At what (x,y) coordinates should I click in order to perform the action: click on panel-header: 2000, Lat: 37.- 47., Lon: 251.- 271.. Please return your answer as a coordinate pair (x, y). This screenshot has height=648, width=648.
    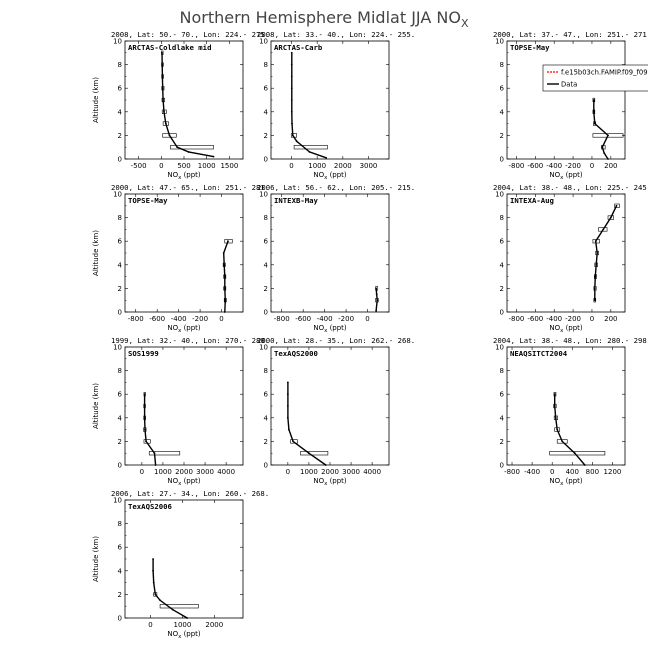
    Looking at the image, I should click on (570, 34).